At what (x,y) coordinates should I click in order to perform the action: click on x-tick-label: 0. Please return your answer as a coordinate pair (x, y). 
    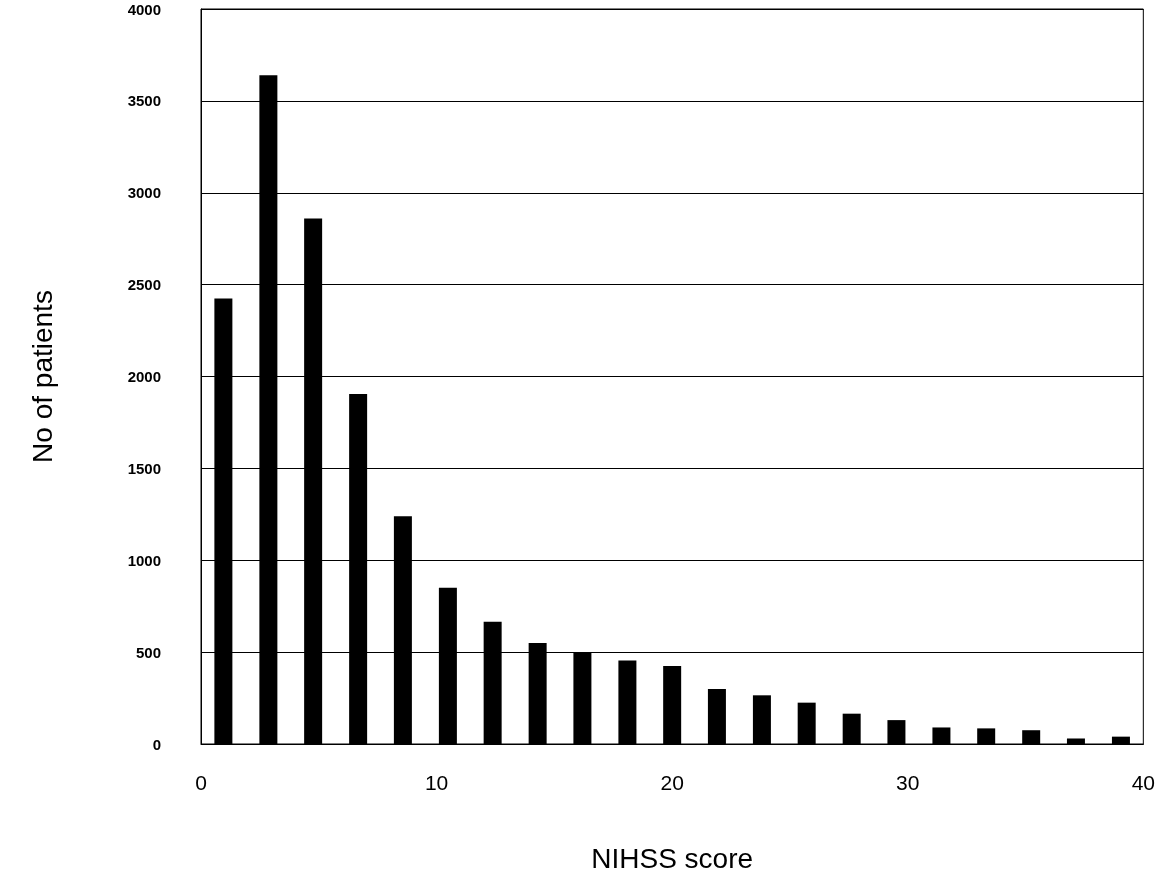
    Looking at the image, I should click on (201, 782).